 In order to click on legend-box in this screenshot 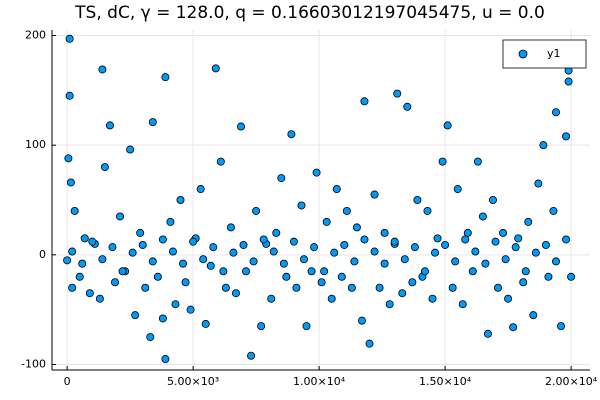, I will do `click(544, 54)`.